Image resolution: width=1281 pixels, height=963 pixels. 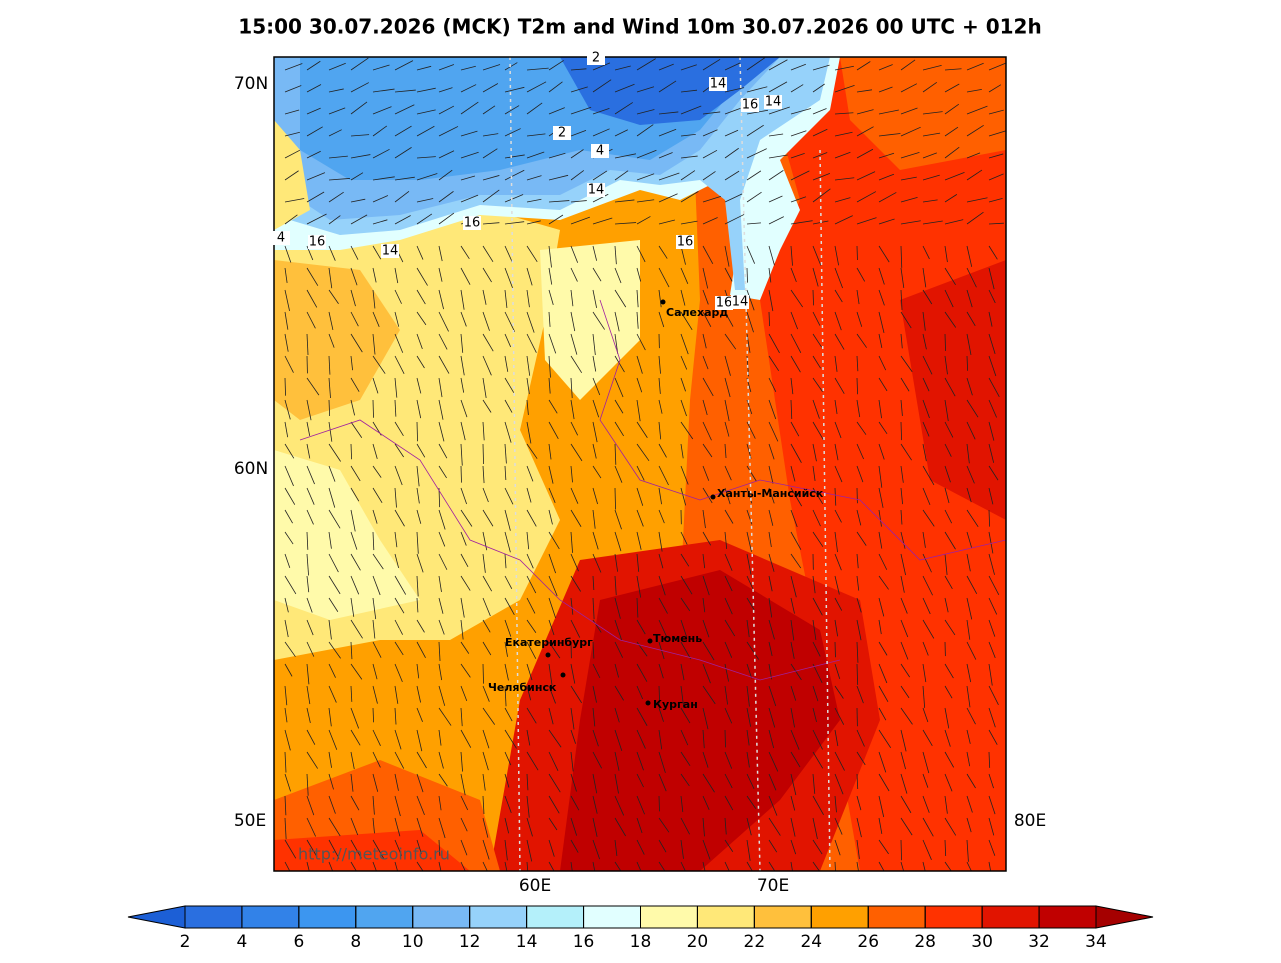 I want to click on colorbar-label: 26, so click(x=868, y=942).